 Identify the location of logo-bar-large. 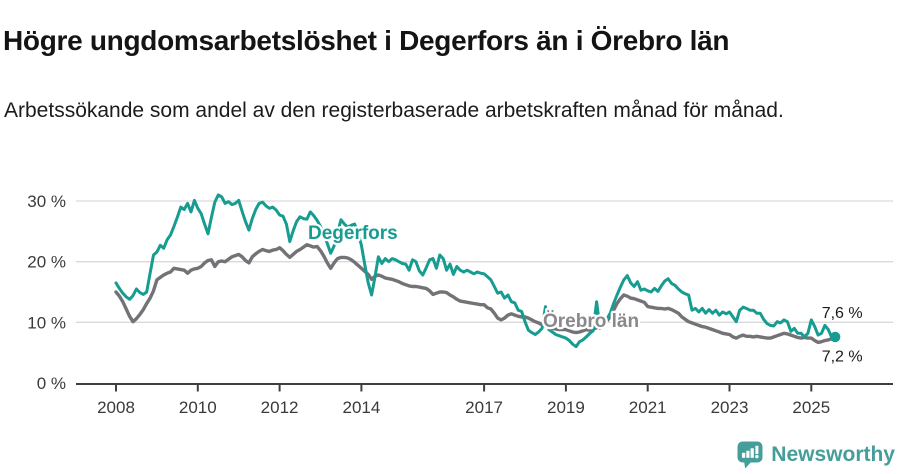
(752, 453).